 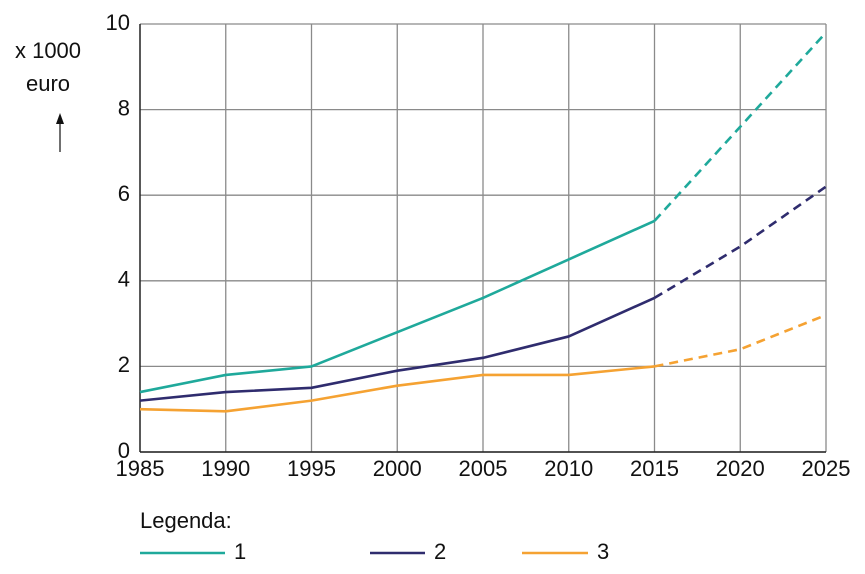 What do you see at coordinates (48, 50) in the screenshot?
I see `y-axis-label: x 1000` at bounding box center [48, 50].